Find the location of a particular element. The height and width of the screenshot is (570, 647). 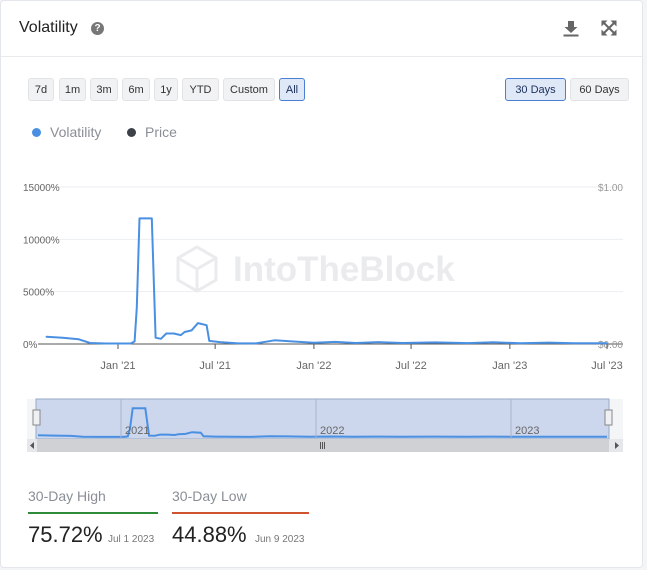

y-right-tick-label: $1.00 is located at coordinates (610, 188).